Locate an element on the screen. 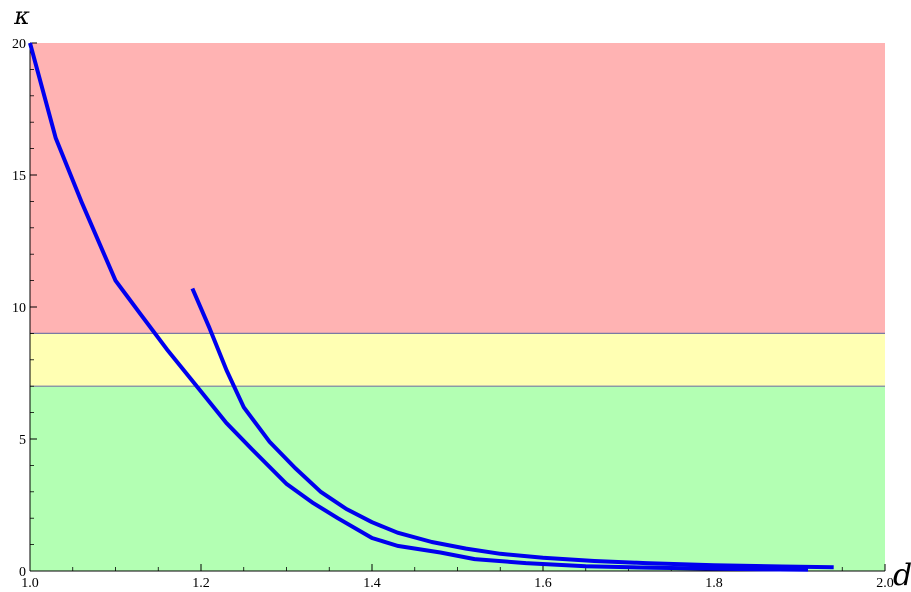 This screenshot has width=911, height=592. y-tick-label: 5 is located at coordinates (22, 440).